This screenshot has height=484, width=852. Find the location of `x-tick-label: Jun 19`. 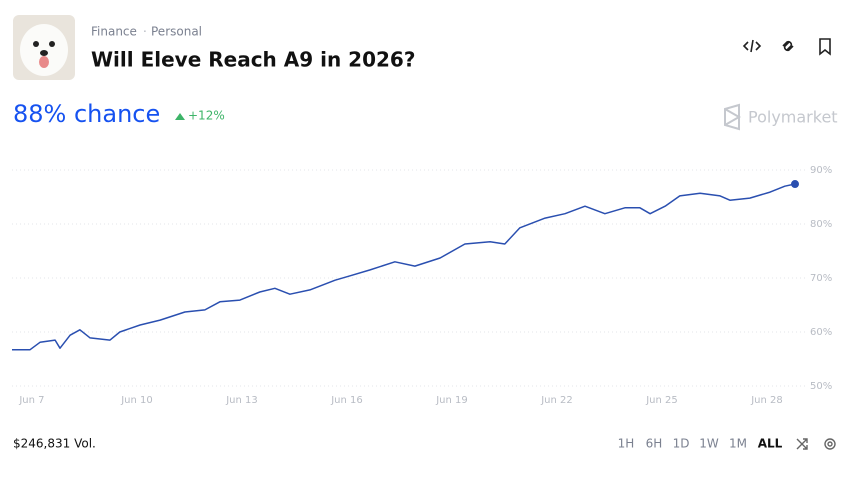

x-tick-label: Jun 19 is located at coordinates (451, 400).